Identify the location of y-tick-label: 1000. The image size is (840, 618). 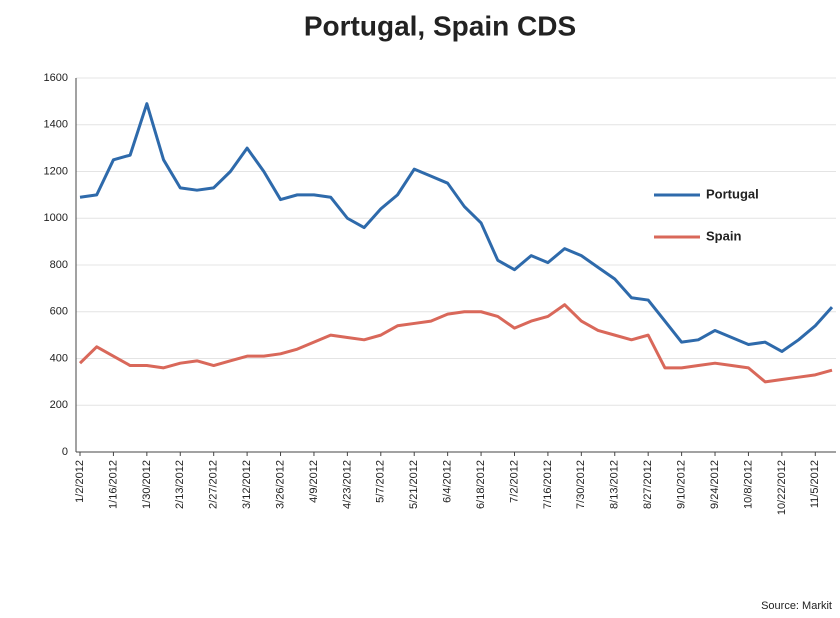
(56, 218).